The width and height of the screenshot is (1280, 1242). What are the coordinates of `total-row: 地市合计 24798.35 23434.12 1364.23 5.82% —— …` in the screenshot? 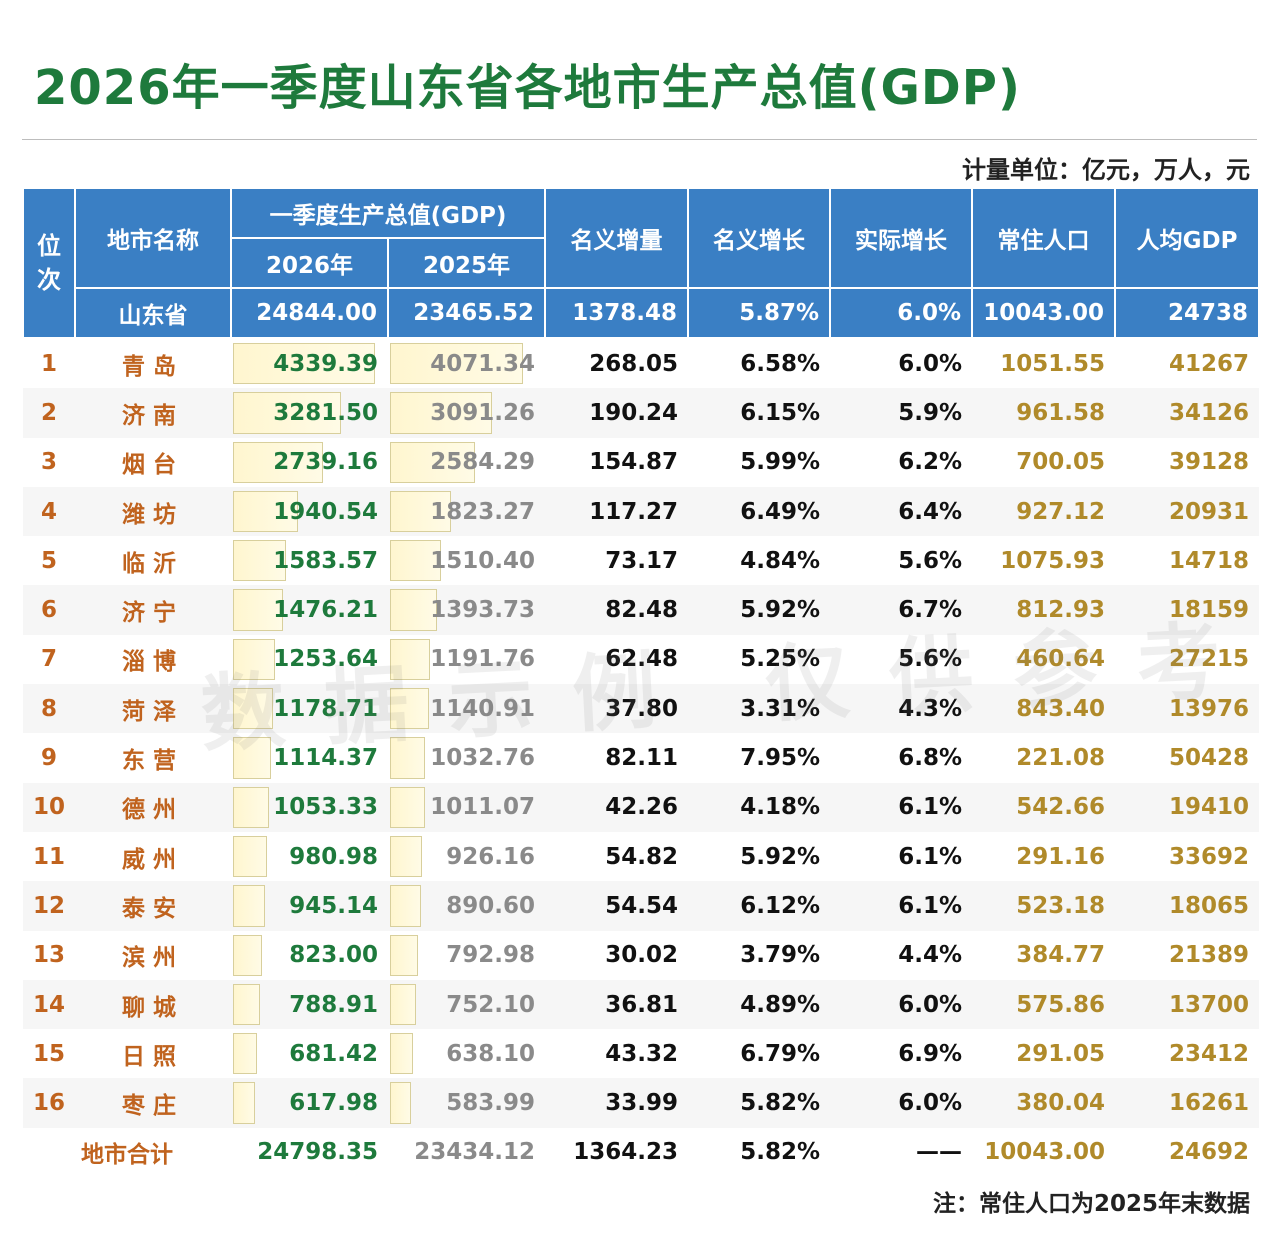 It's located at (641, 1152).